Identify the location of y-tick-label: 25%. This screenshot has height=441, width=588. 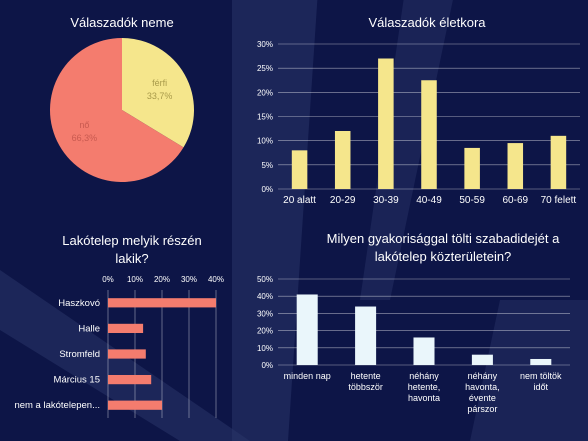
(265, 68).